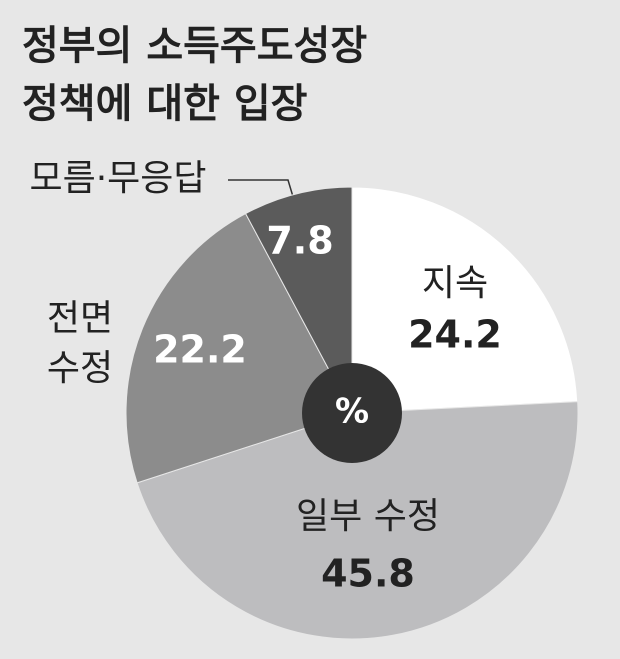  I want to click on slice-label: 모름·무응답, so click(117, 178).